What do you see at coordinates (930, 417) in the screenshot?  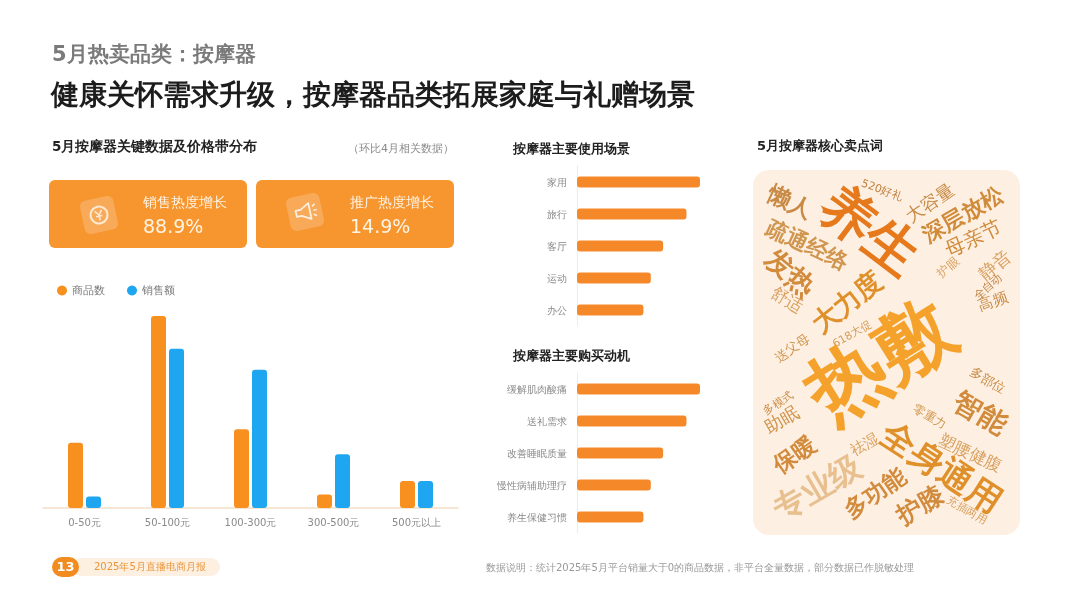 I see `text: 零重力` at bounding box center [930, 417].